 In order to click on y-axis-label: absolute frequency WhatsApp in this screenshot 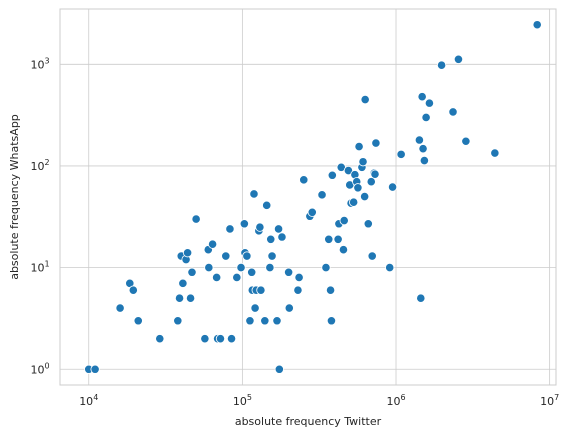, I will do `click(14, 197)`.